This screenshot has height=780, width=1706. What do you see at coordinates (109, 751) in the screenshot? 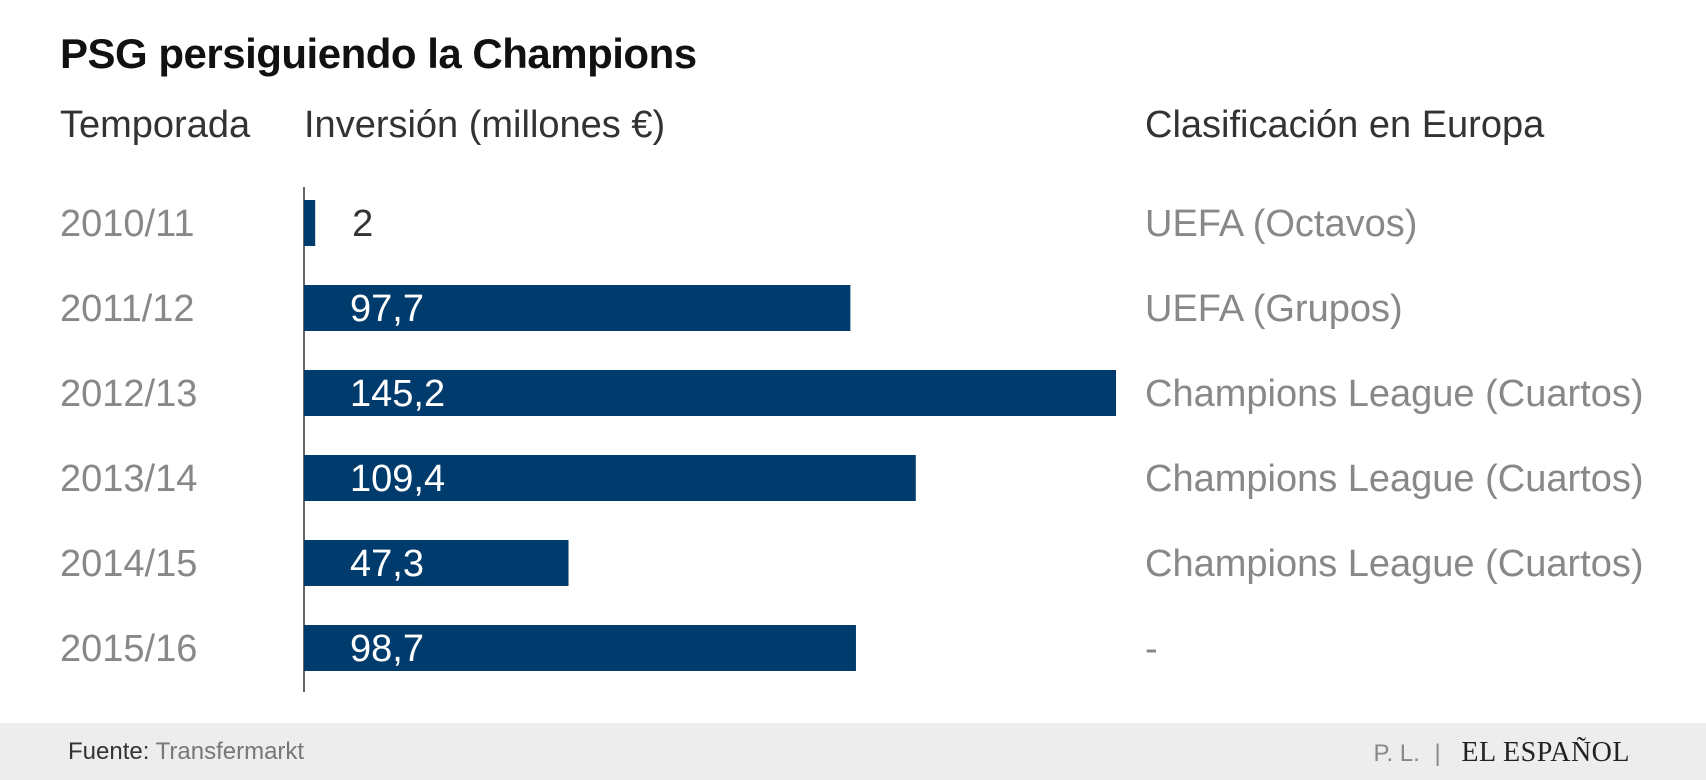
I see `source-label: Fuente:` at bounding box center [109, 751].